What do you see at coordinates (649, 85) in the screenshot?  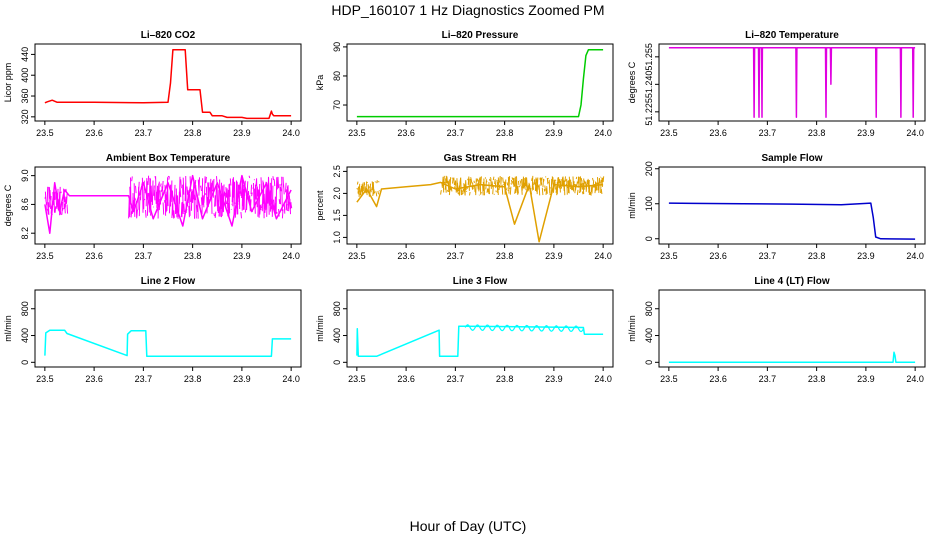 I see `y-tick-label: 51.240` at bounding box center [649, 85].